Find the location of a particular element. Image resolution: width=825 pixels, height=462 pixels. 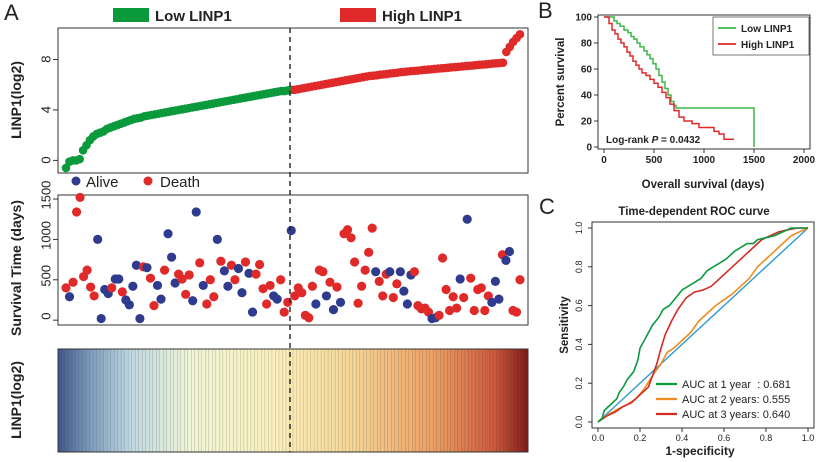

legend-alive-marker is located at coordinates (76, 181).